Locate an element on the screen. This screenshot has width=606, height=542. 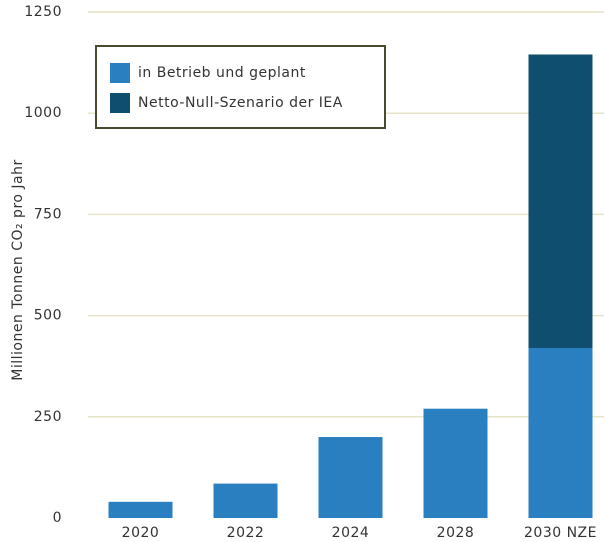
legend-box is located at coordinates (240, 87).